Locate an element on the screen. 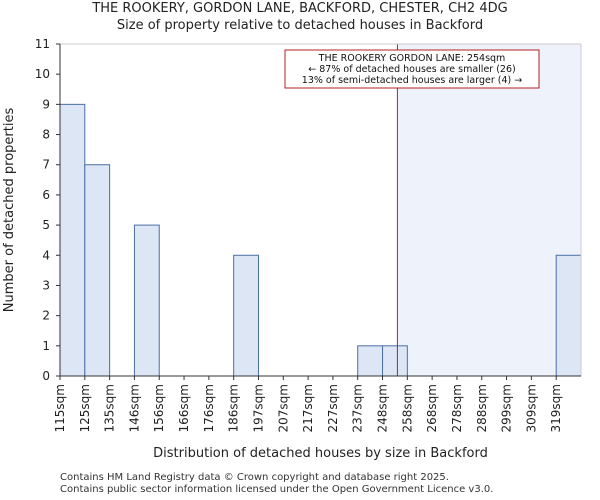 Image resolution: width=600 pixels, height=500 pixels. x-tick-label: 268sqm is located at coordinates (432, 408).